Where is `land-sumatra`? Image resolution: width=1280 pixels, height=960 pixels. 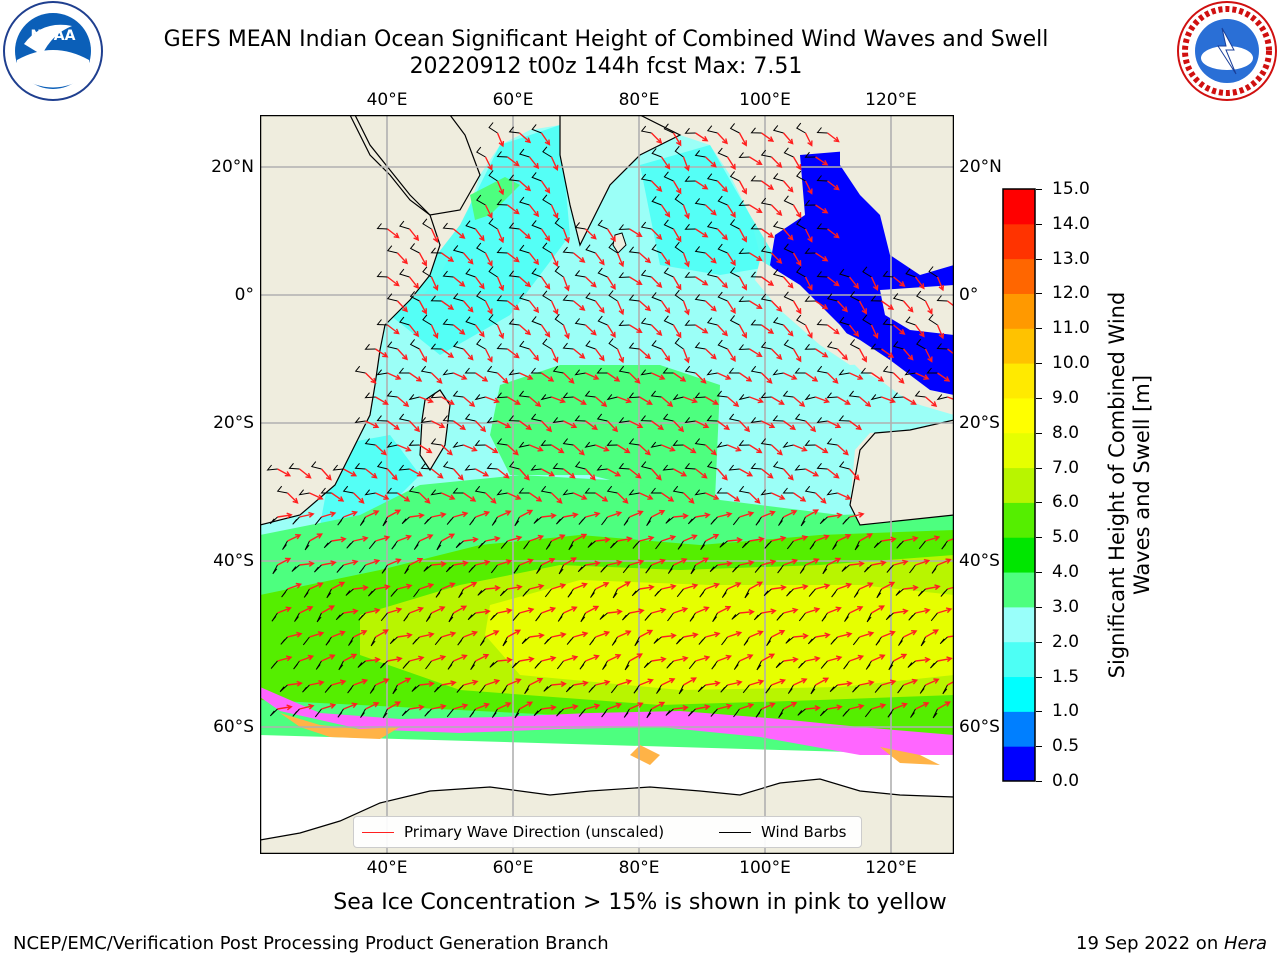 land-sumatra is located at coordinates (817, 312).